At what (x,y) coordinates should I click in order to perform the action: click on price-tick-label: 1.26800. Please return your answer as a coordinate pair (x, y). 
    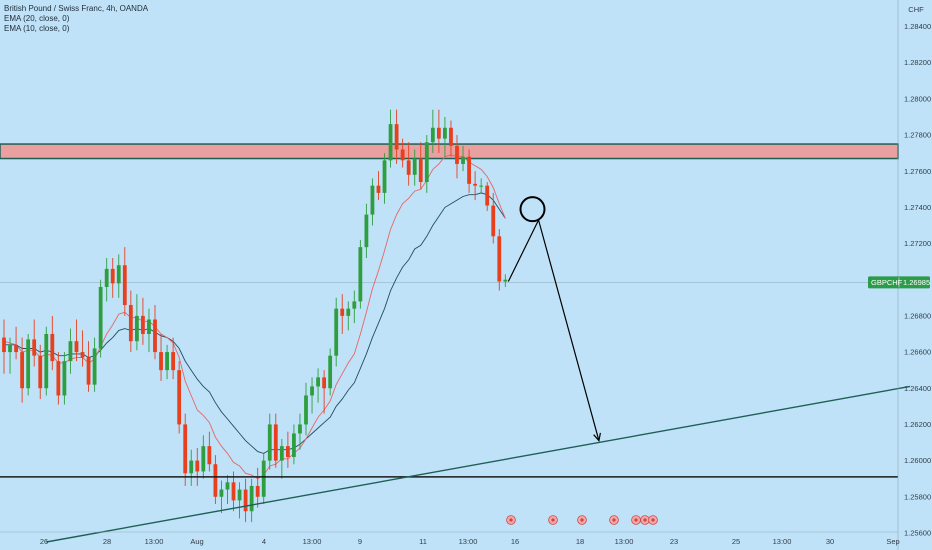
    Looking at the image, I should click on (917, 315).